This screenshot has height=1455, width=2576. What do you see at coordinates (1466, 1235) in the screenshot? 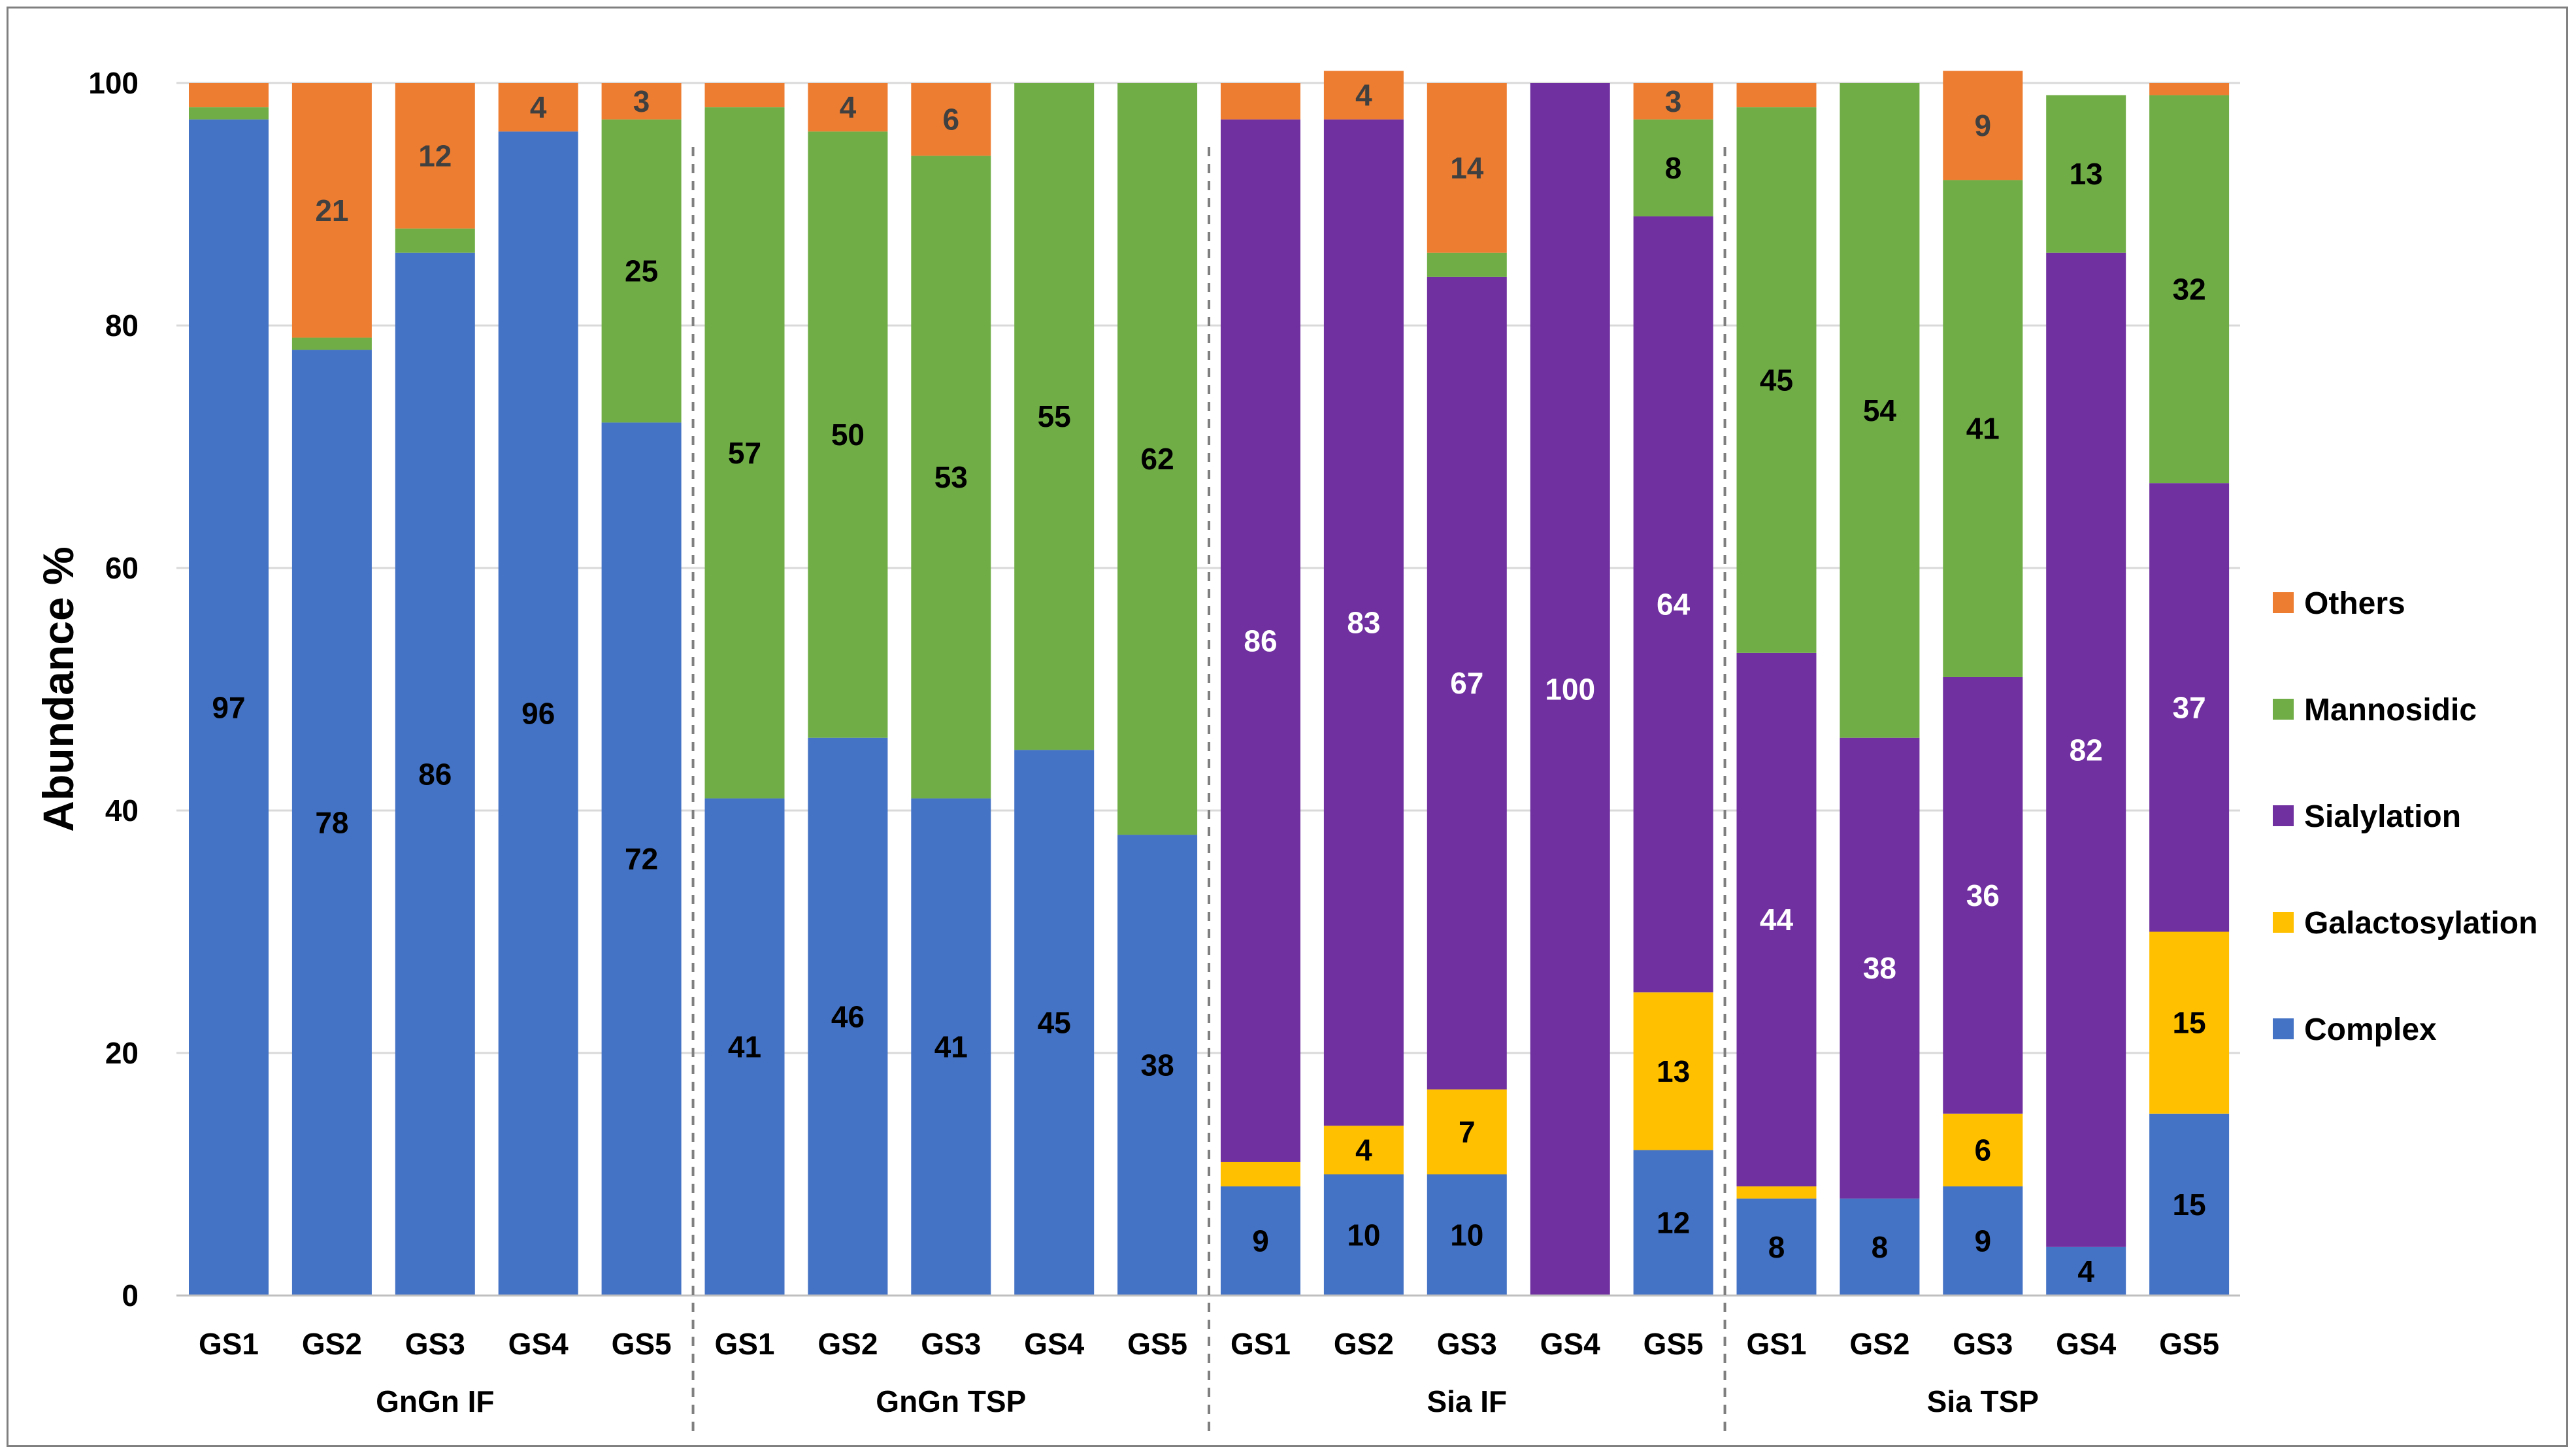
I see `data-label-complex: 10` at bounding box center [1466, 1235].